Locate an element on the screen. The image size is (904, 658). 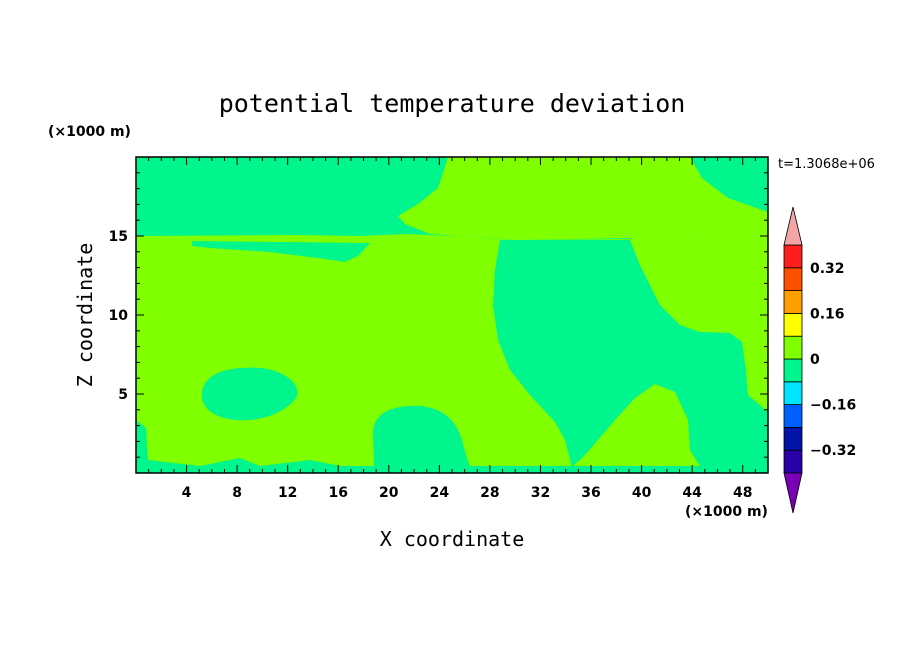
x-tick-label: 40 is located at coordinates (642, 493).